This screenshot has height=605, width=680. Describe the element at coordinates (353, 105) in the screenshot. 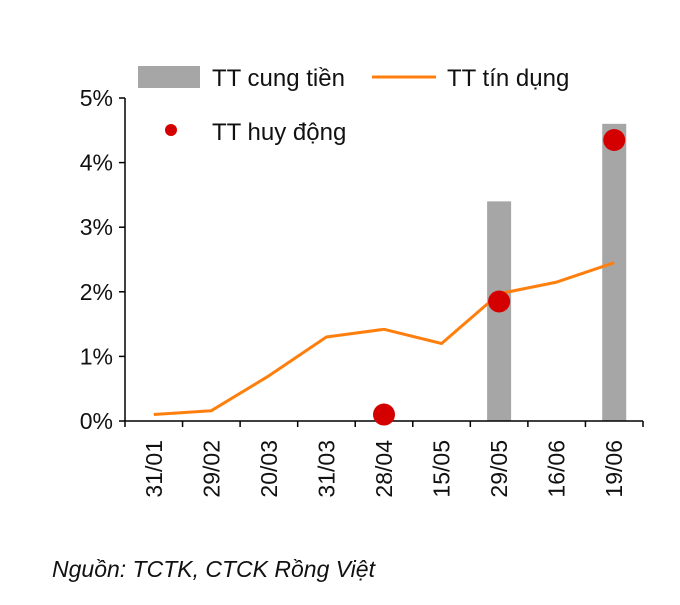

I see `legend: TT cung tiền TT tín dụng TT huy động` at that location.